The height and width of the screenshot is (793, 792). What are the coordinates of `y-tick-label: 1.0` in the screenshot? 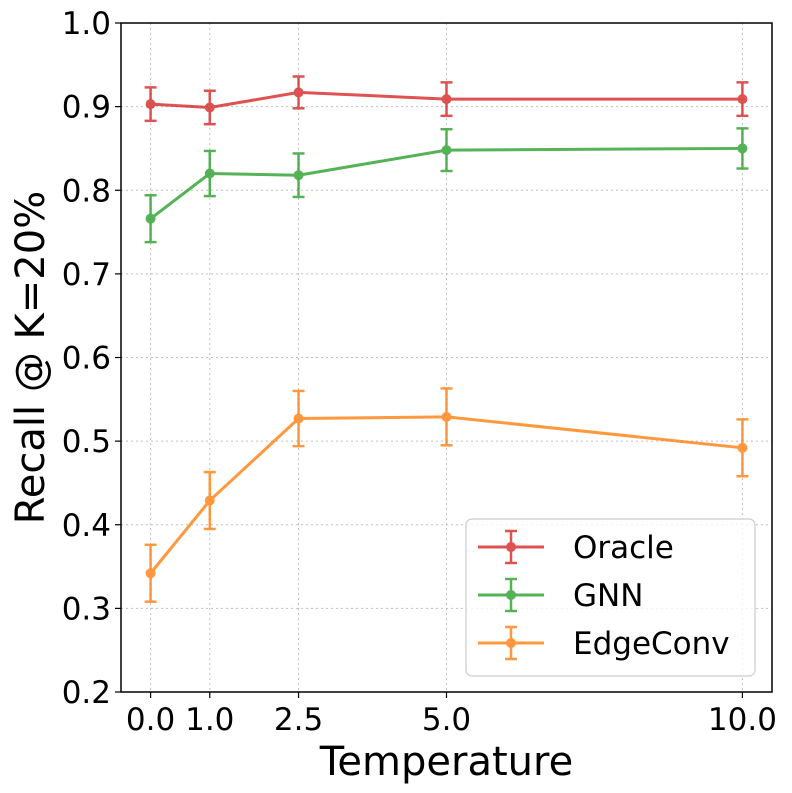 It's located at (86, 24).